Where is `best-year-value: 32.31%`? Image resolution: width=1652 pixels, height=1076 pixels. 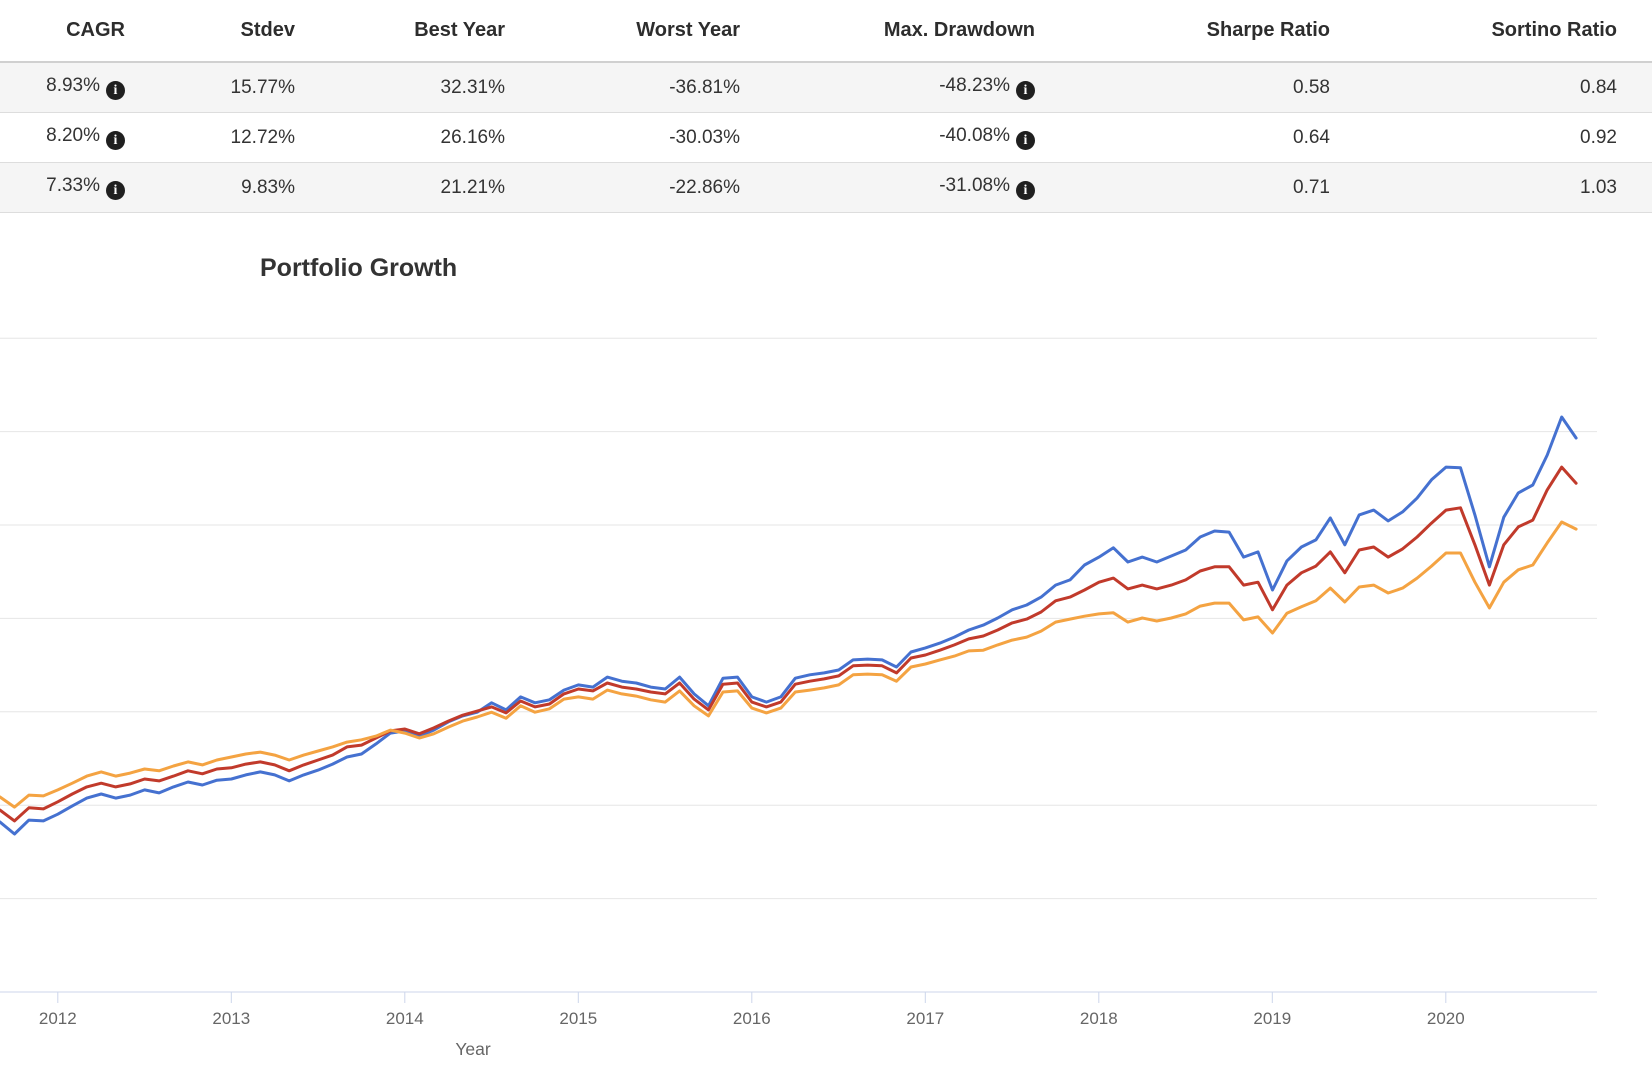 best-year-value: 32.31% is located at coordinates (472, 87).